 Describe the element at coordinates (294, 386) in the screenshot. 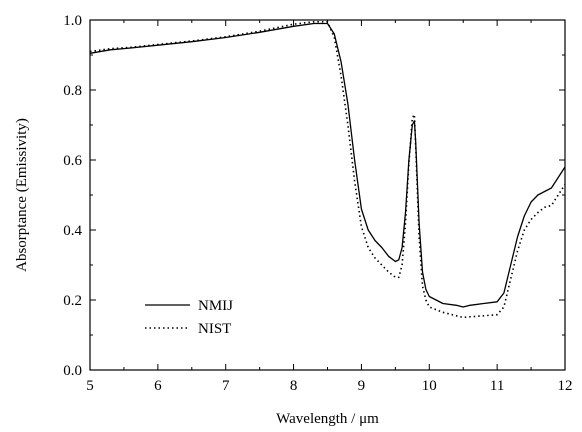

I see `x-tick-label: 8` at that location.